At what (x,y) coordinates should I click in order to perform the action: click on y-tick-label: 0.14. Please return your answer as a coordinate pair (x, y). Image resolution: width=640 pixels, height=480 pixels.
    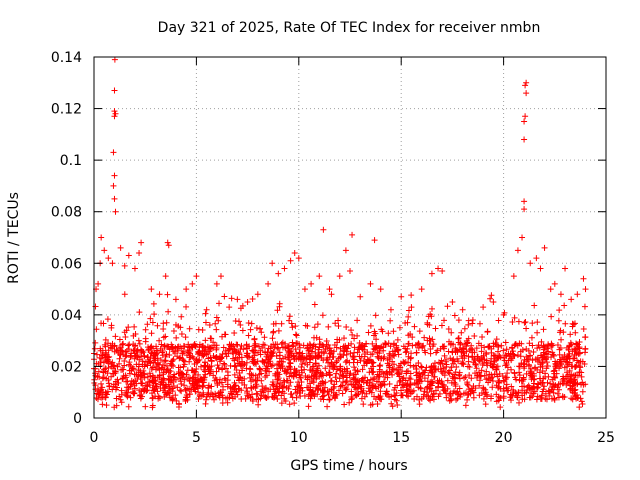
    Looking at the image, I should click on (66, 58).